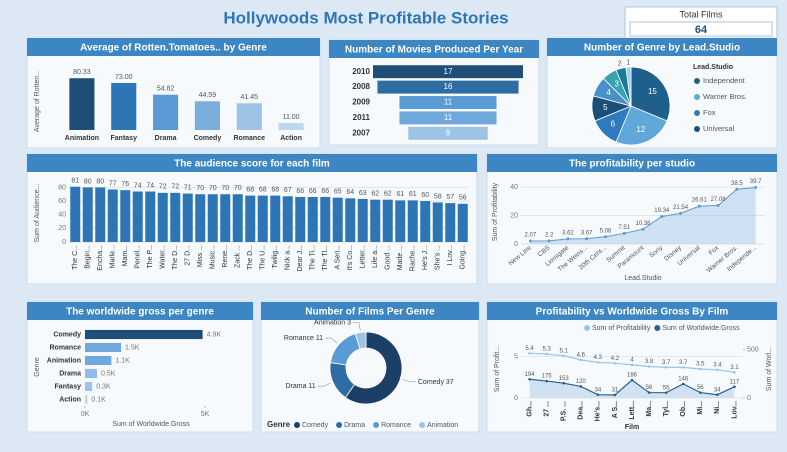  I want to click on value-label: 0.5K, so click(108, 373).